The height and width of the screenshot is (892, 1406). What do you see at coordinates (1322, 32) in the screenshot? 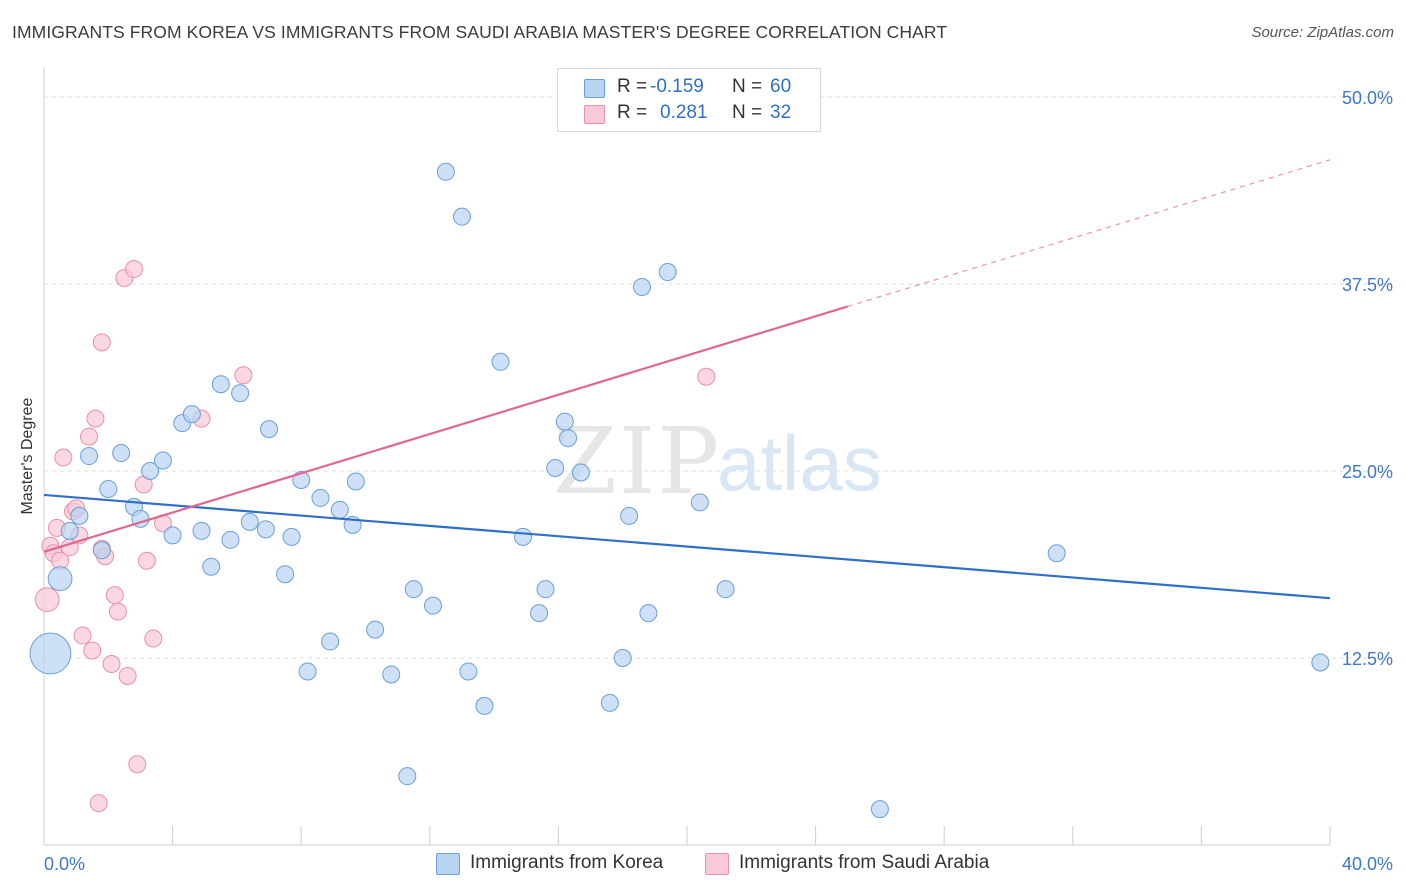
I see `source-label: Source: ZipAtlas.com` at bounding box center [1322, 32].